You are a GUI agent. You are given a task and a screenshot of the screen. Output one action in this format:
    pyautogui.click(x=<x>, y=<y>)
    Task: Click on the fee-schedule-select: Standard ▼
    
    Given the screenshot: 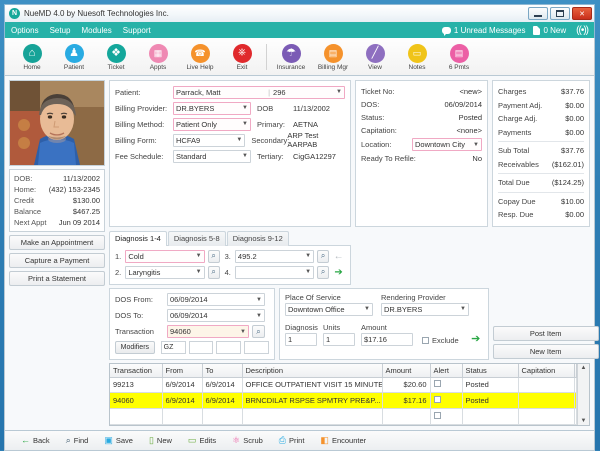 What is the action you would take?
    pyautogui.click(x=212, y=156)
    